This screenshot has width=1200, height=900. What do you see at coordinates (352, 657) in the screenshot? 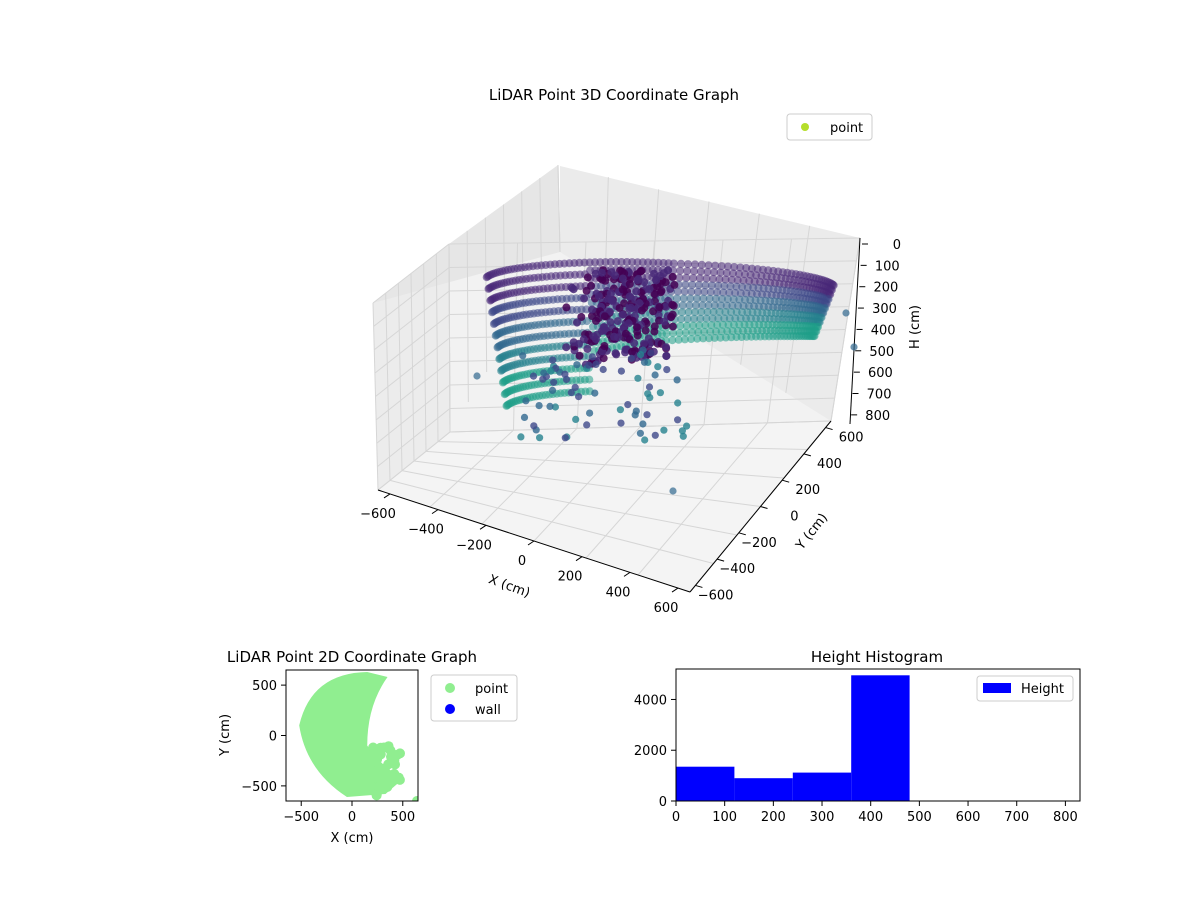
I see `chart-2d-title: LiDAR Point 2D Coordinate Graph` at bounding box center [352, 657].